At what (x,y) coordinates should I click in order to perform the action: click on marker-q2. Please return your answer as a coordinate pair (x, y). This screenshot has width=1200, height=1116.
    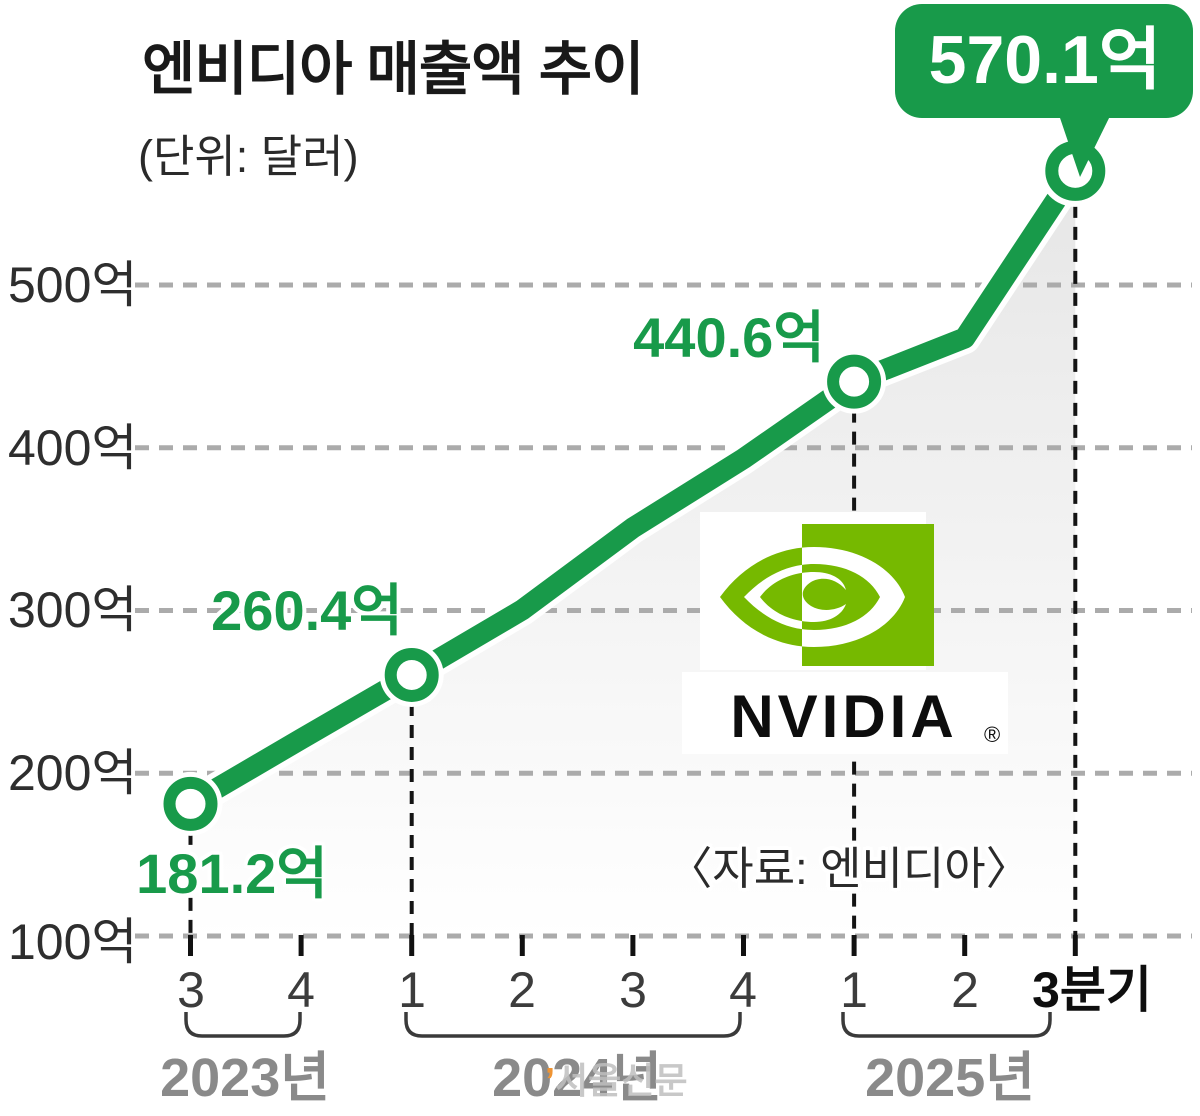
    Looking at the image, I should click on (411, 674).